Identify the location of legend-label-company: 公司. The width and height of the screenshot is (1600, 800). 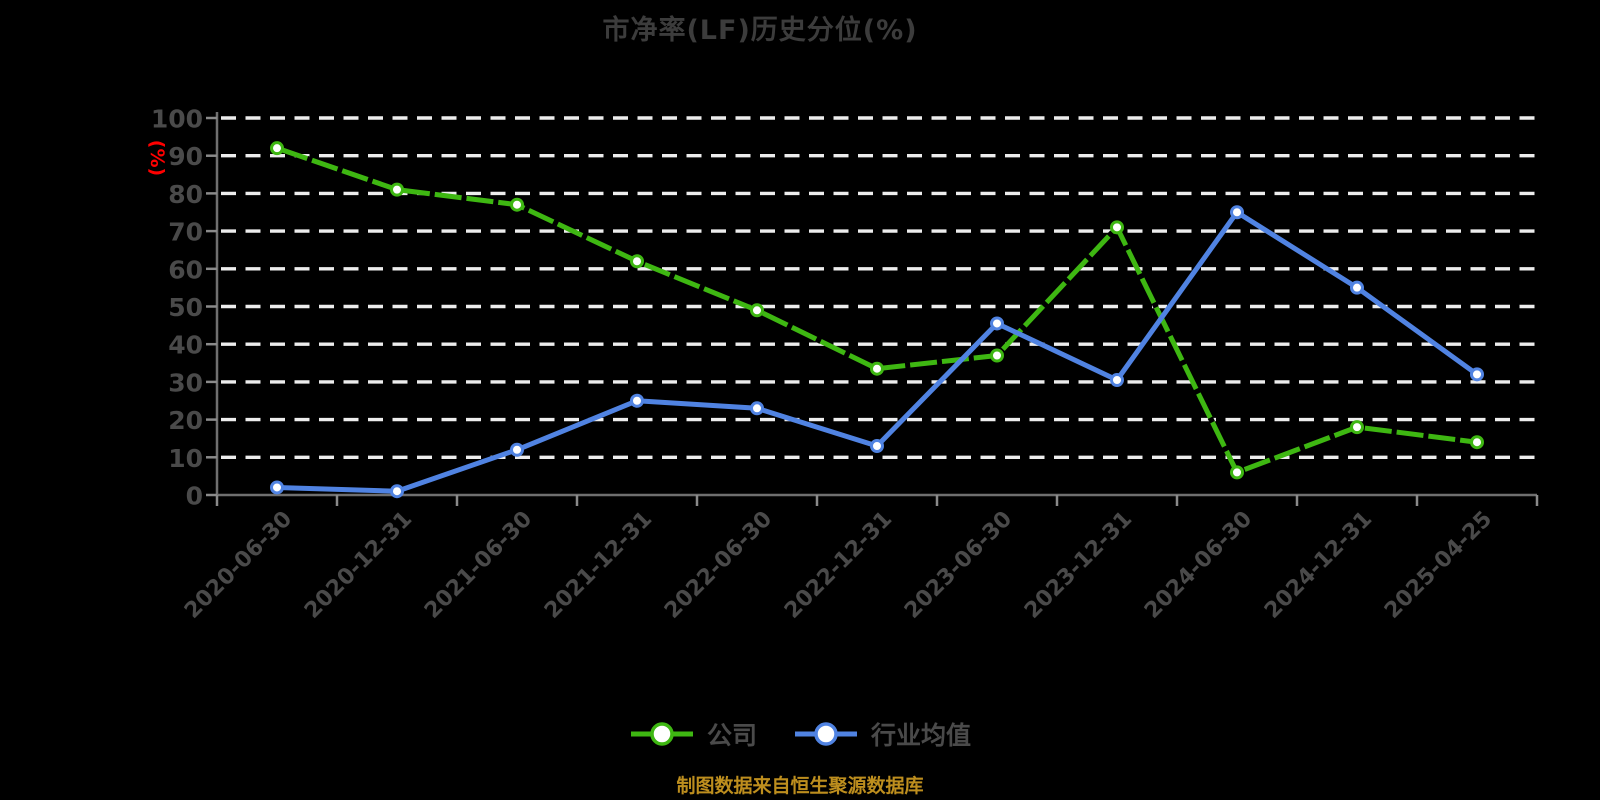
(731, 735).